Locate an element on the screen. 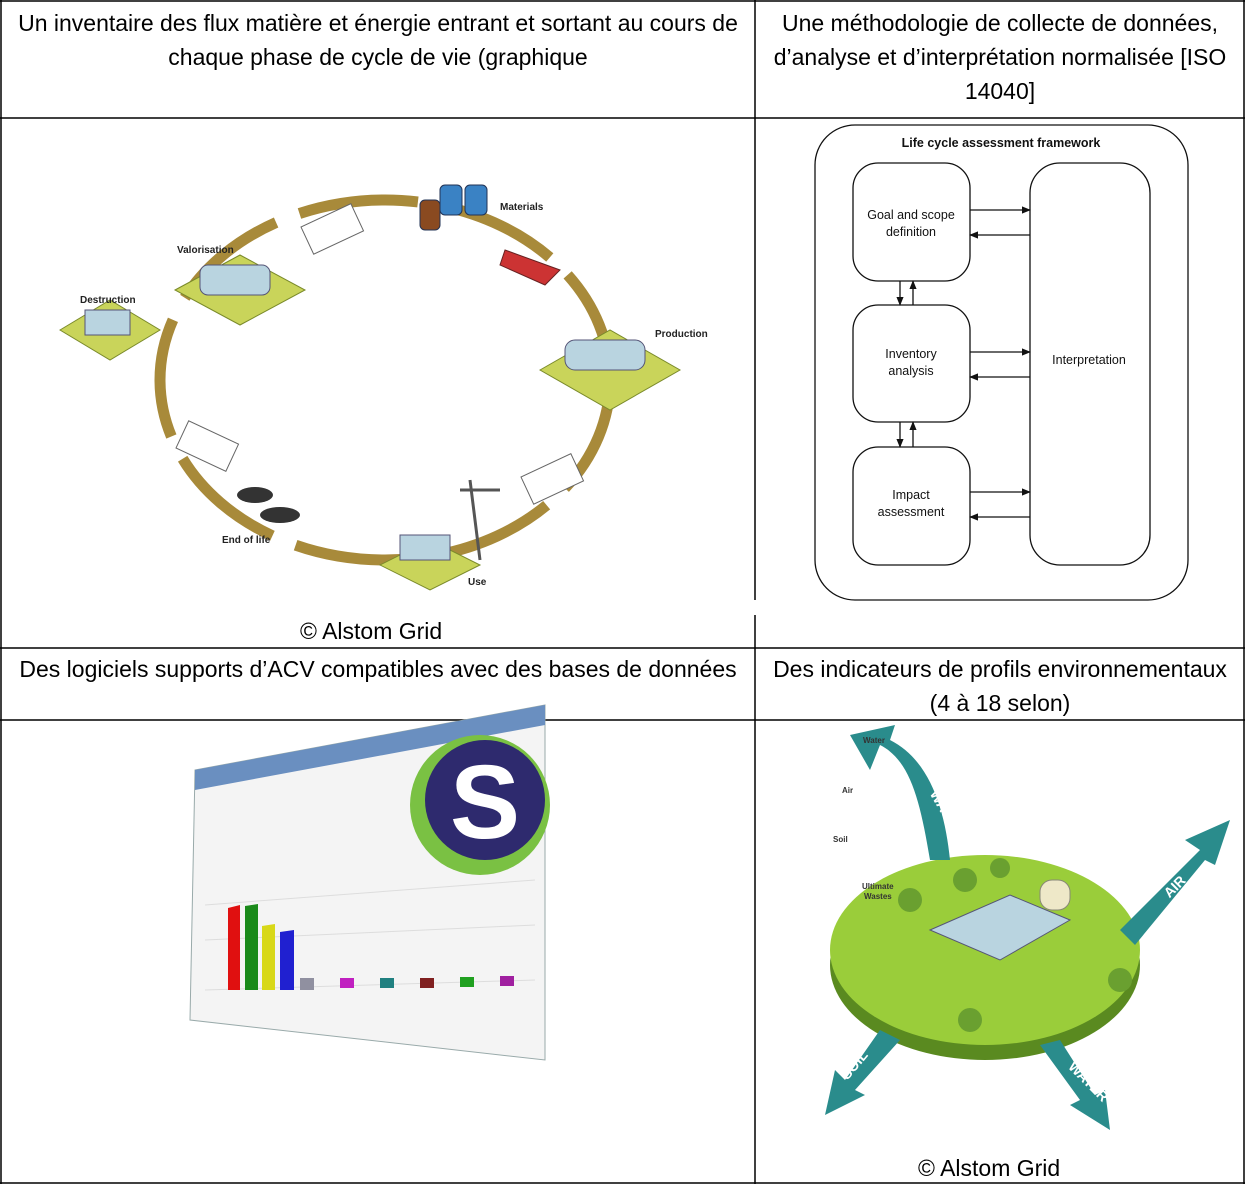  box-label: assessment is located at coordinates (911, 512).